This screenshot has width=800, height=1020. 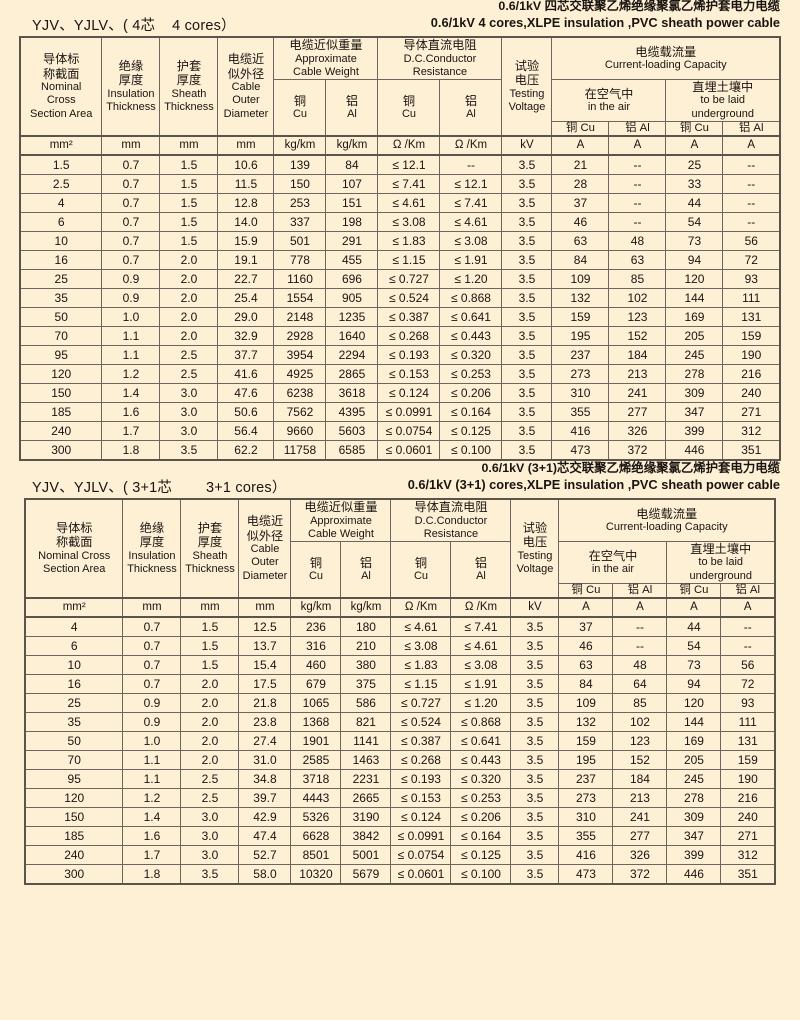 I want to click on table-cell: 73, so click(x=694, y=241).